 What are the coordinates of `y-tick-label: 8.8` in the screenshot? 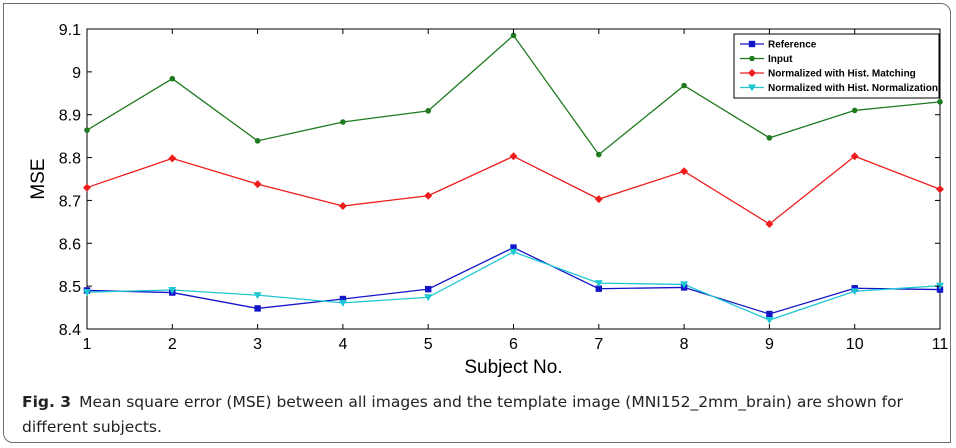 It's located at (70, 159).